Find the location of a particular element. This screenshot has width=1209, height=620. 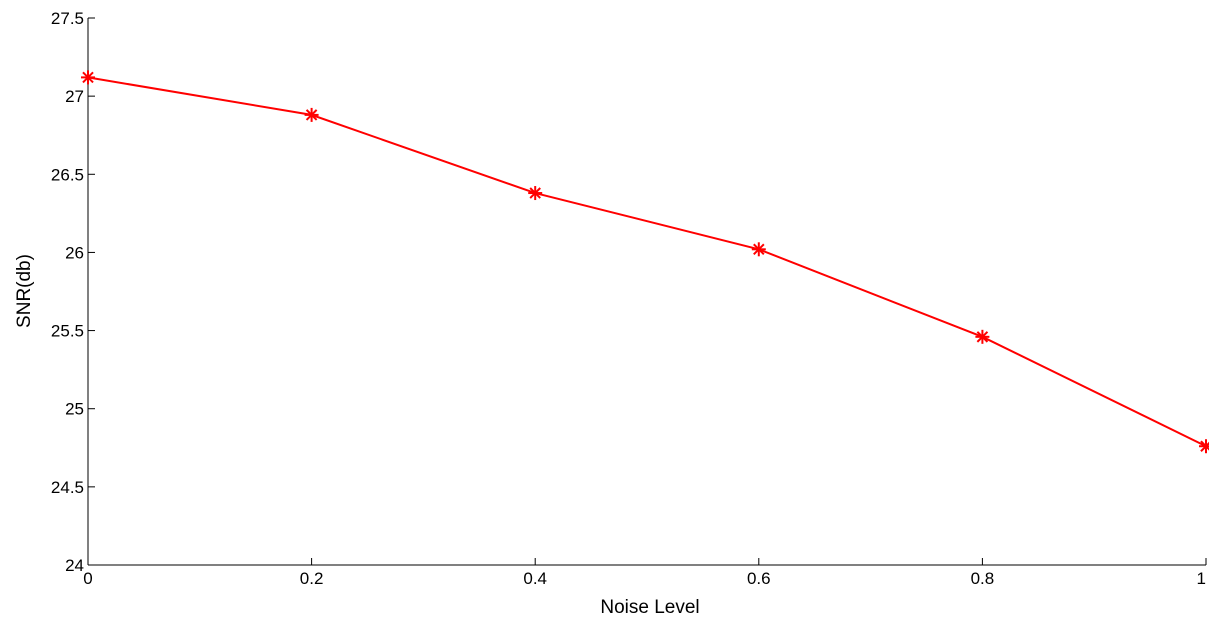

y-tick-label: 24 is located at coordinates (74, 565).